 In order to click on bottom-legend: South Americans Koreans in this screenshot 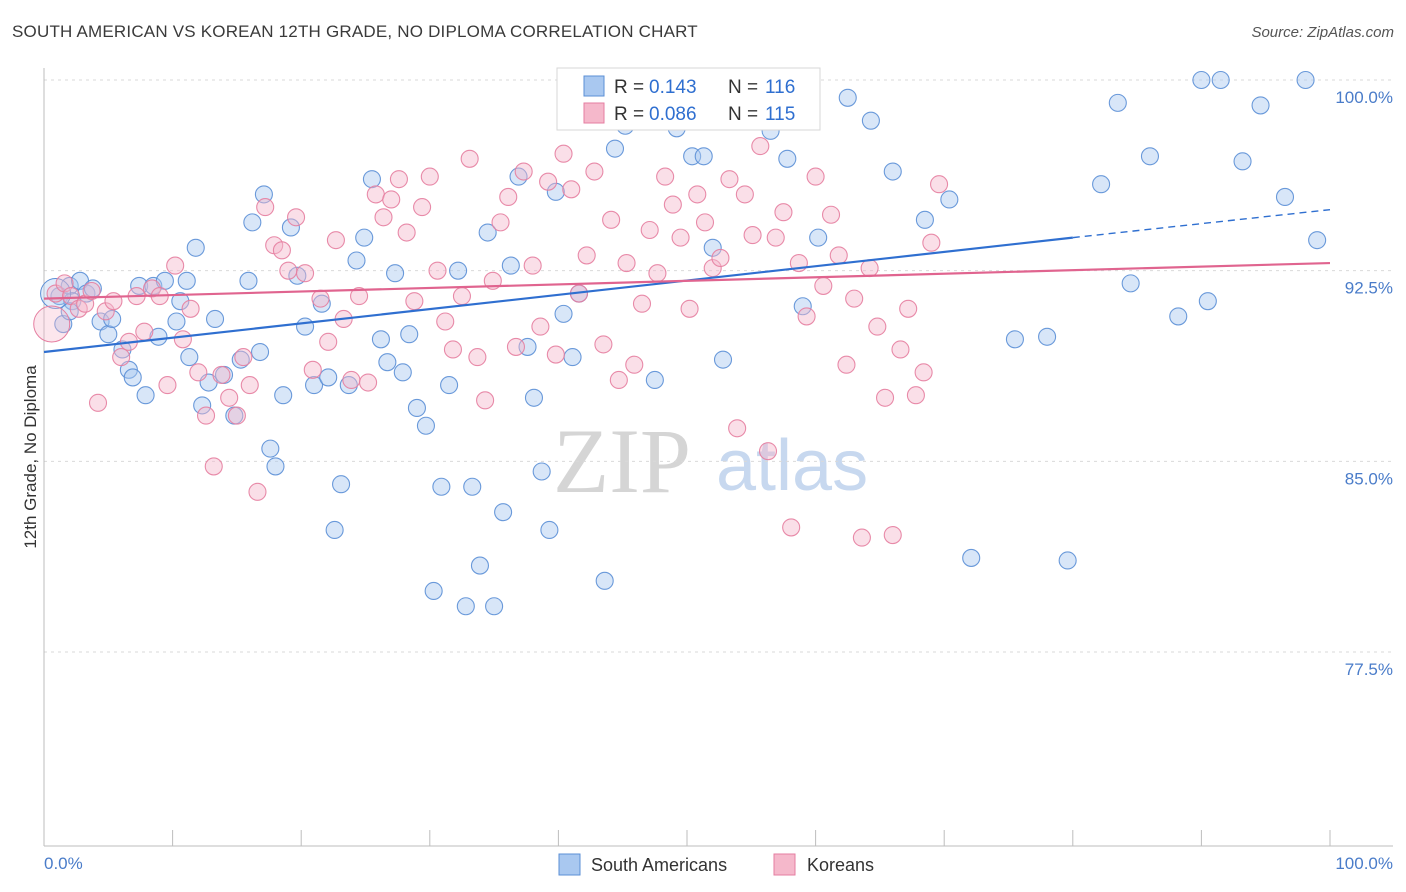, I will do `click(716, 864)`.